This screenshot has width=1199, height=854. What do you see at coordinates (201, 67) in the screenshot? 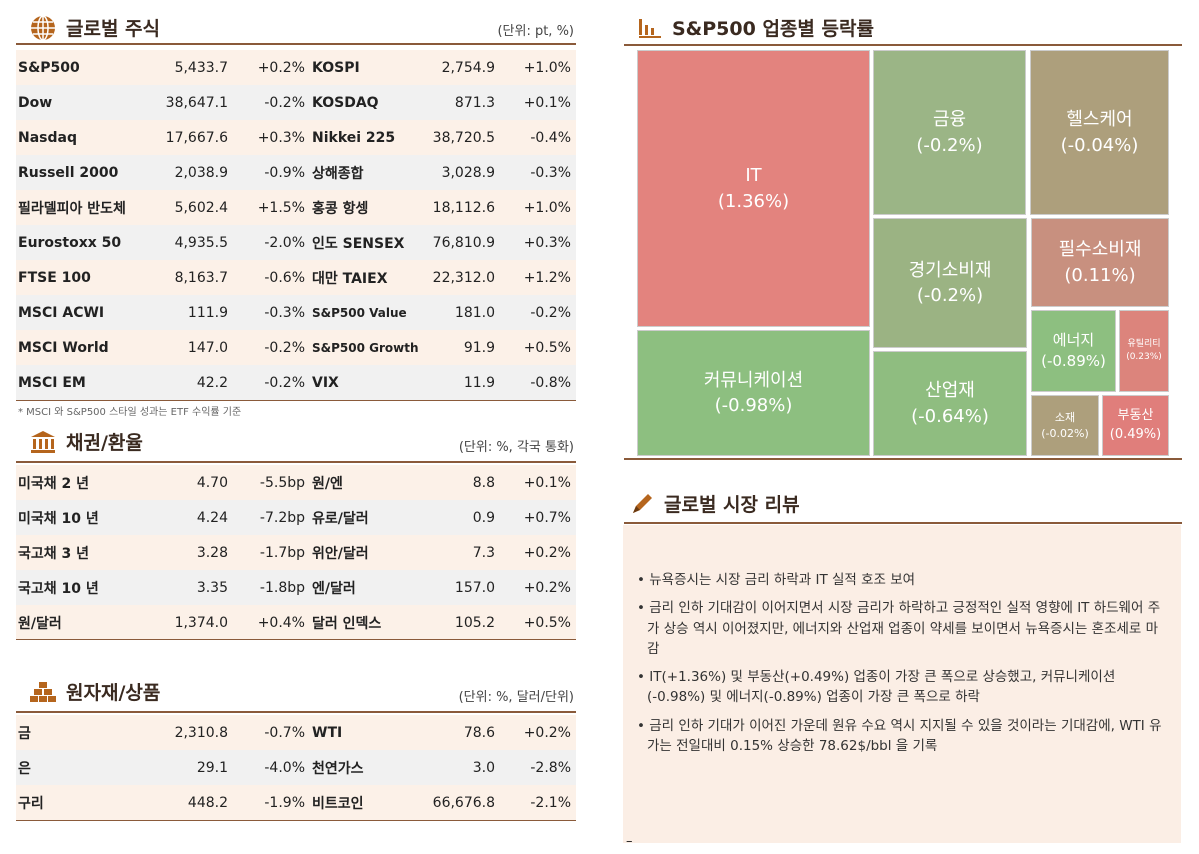
I see `cell-value: 5,433.7` at bounding box center [201, 67].